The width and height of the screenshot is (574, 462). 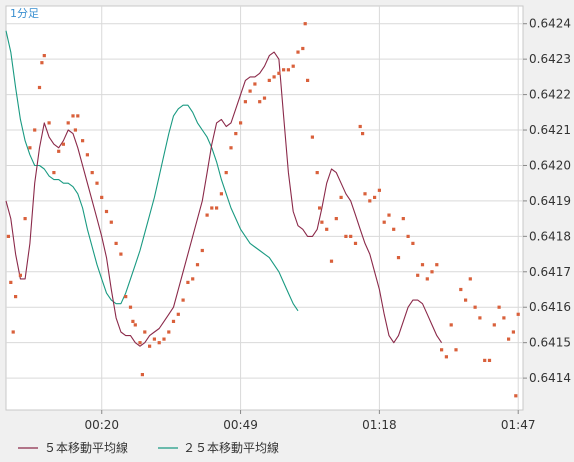 What do you see at coordinates (24, 13) in the screenshot?
I see `period-label: 1分足` at bounding box center [24, 13].